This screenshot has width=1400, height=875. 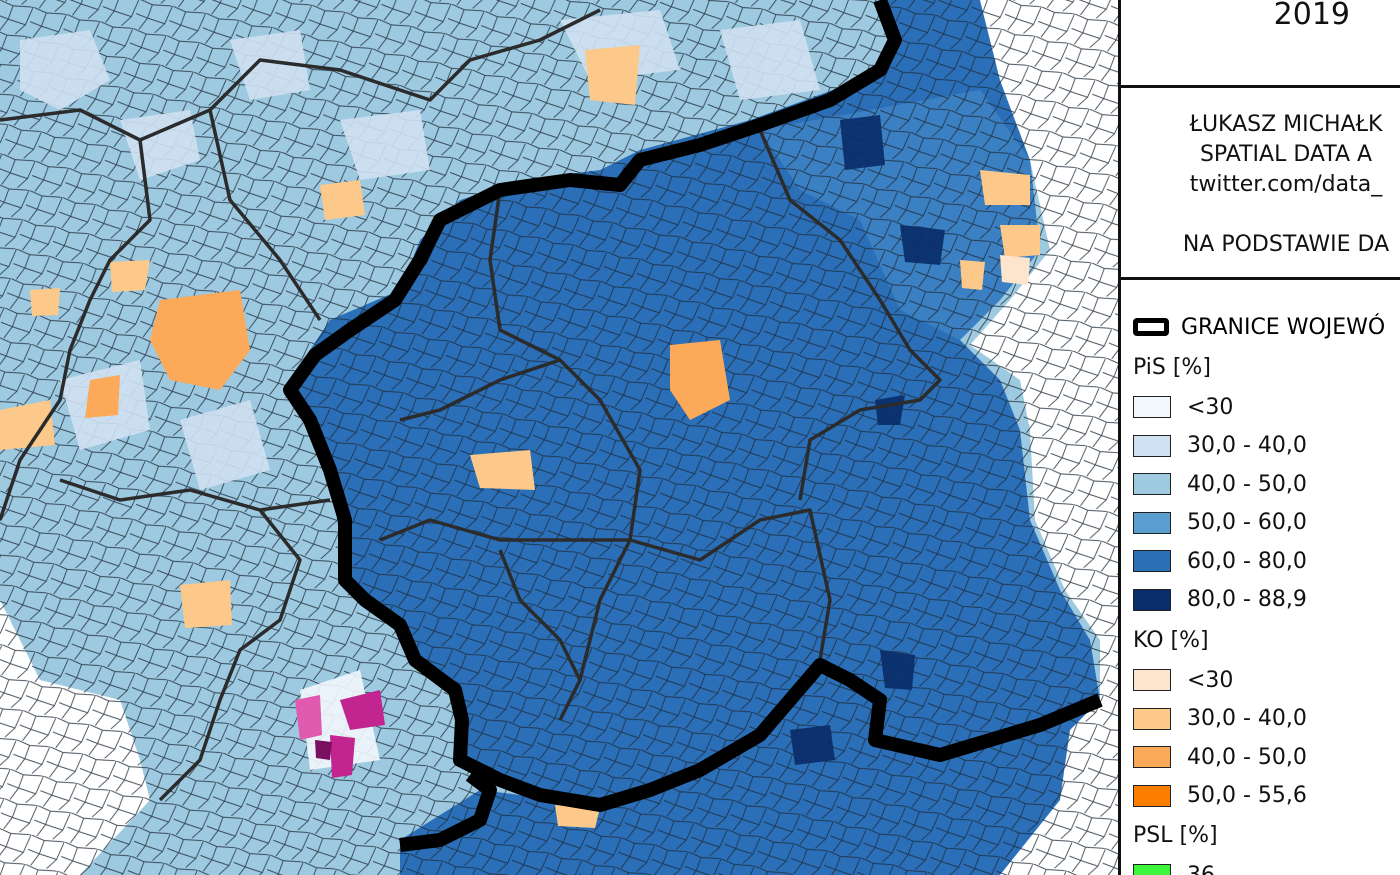 I want to click on highlighted-voivodeship-border-west, so click(x=448, y=810).